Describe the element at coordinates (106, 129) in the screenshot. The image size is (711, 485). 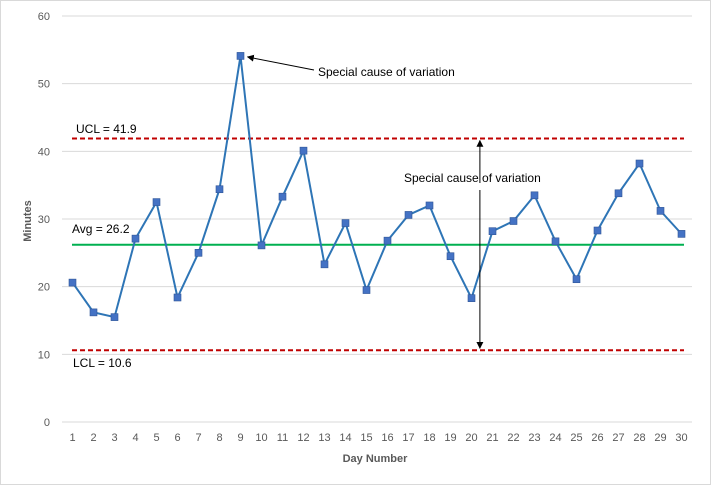
I see `ucl-label: UCL = 41.9` at that location.